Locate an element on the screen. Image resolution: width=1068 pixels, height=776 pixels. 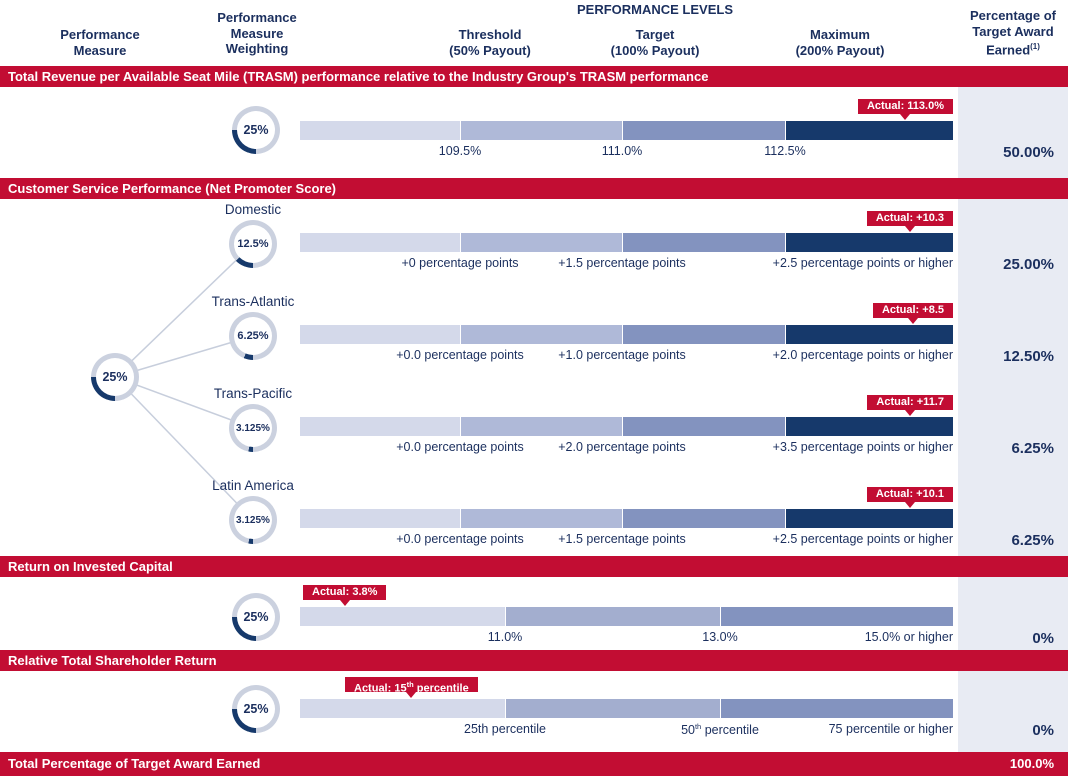
performance-bar-trans-atlantic is located at coordinates (626, 334).